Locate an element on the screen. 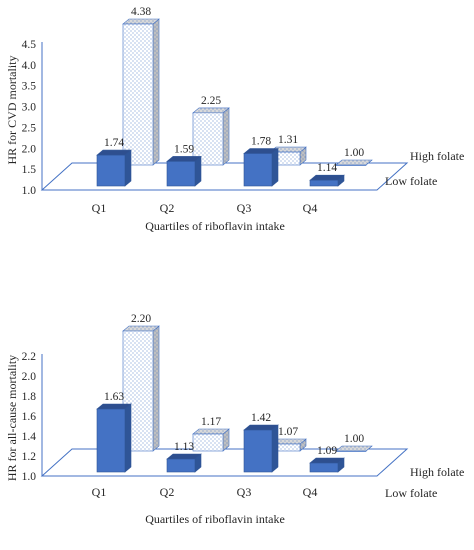 Image resolution: width=474 pixels, height=550 pixels. y-tick-label: 4.0 is located at coordinates (29, 66).